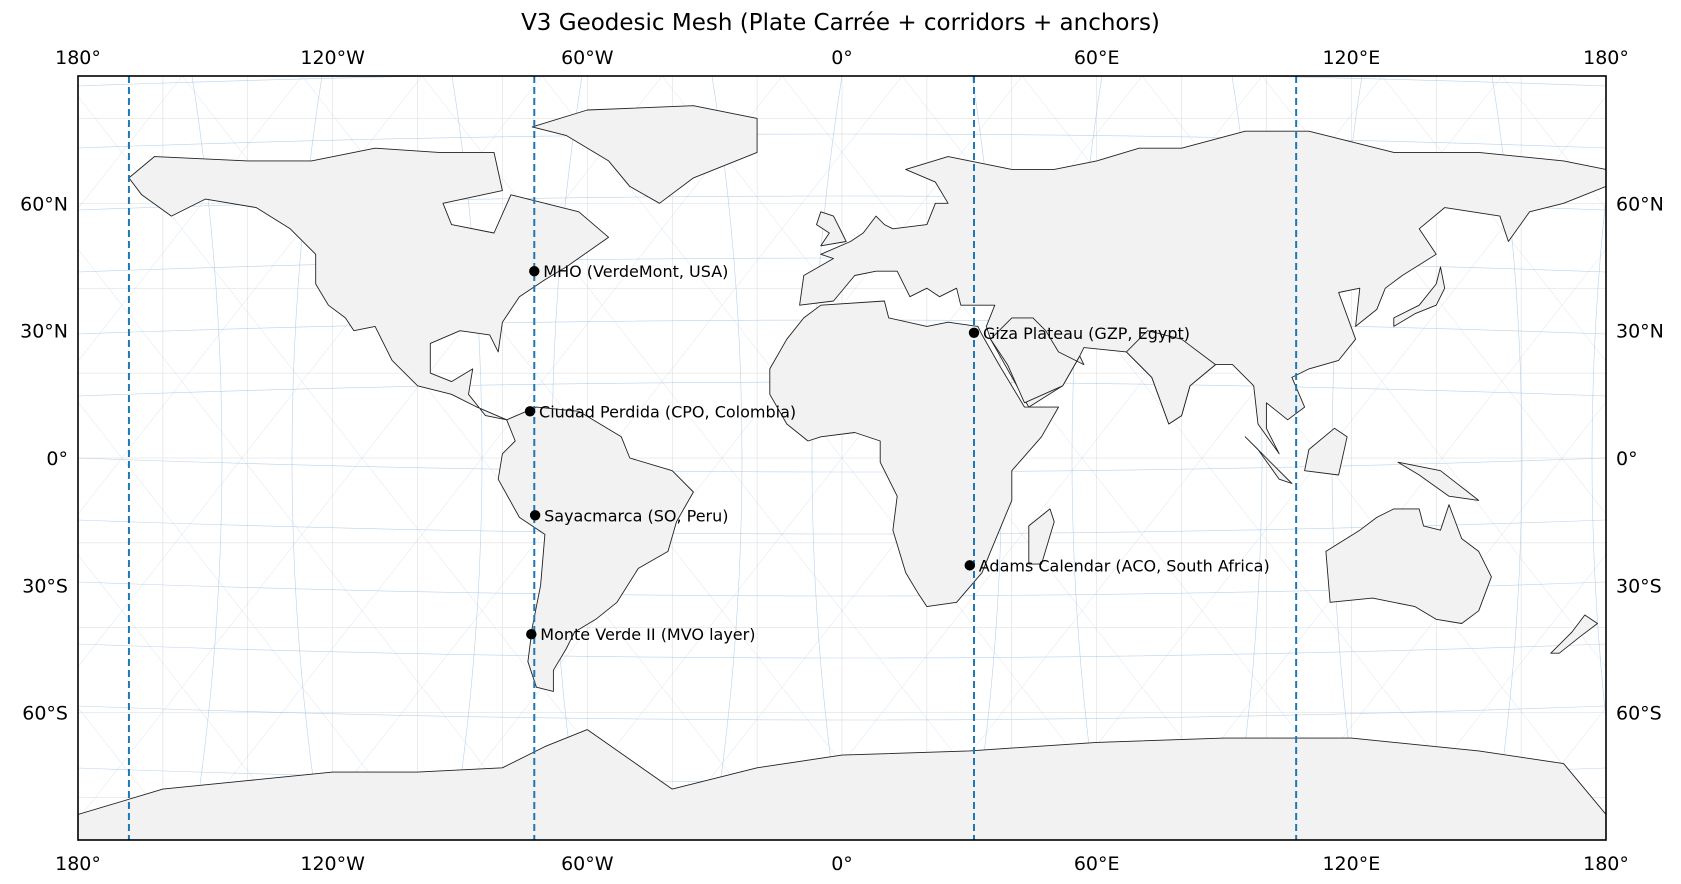 This screenshot has width=1681, height=884. Describe the element at coordinates (842, 58) in the screenshot. I see `lon-tick-label-top: 0°` at that location.